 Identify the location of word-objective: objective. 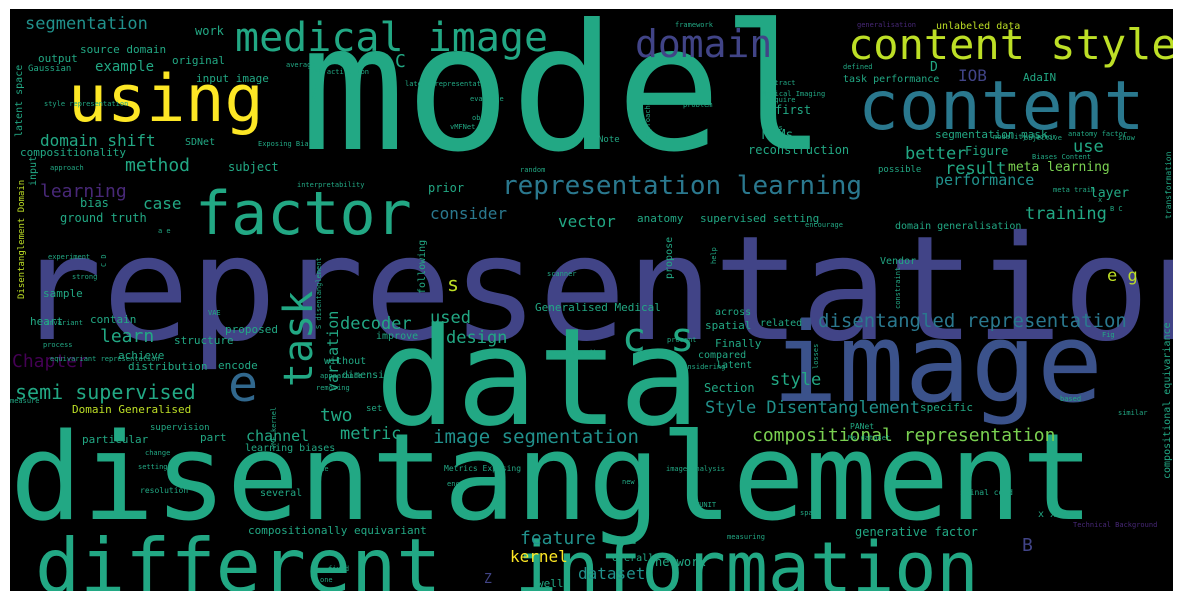
(1043, 138).